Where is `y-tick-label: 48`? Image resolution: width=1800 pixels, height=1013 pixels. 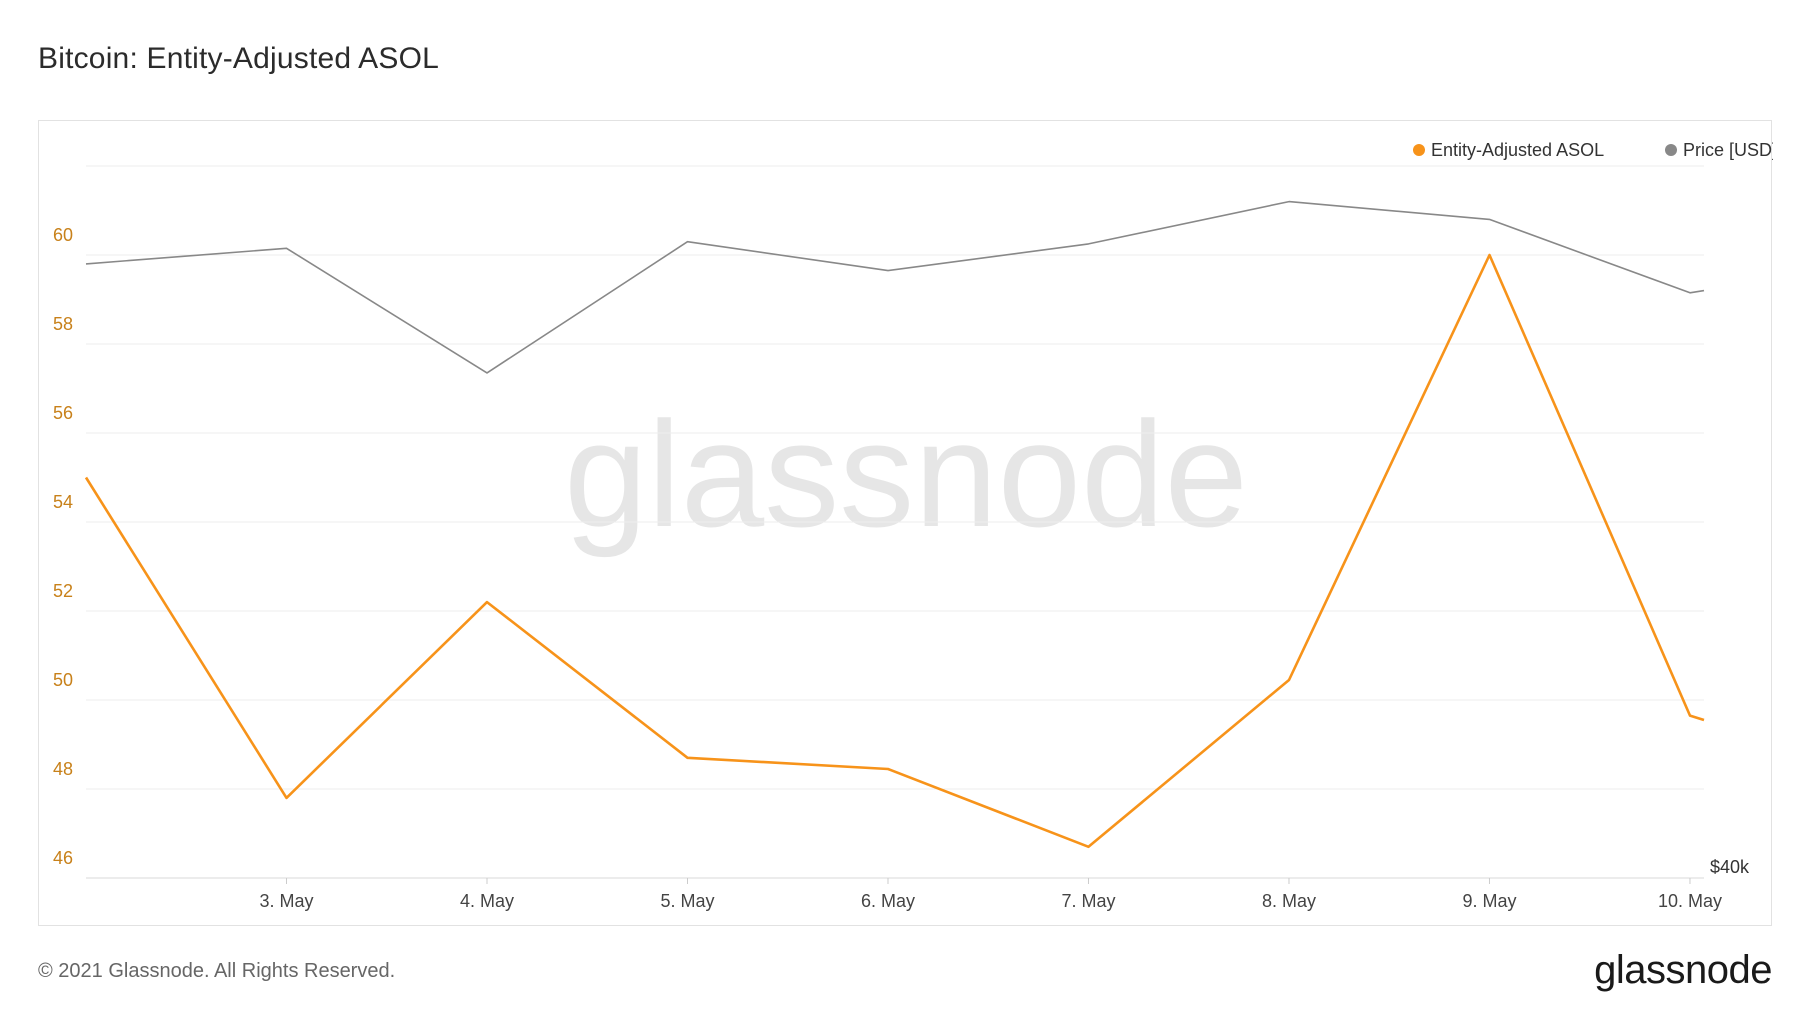 y-tick-label: 48 is located at coordinates (63, 769).